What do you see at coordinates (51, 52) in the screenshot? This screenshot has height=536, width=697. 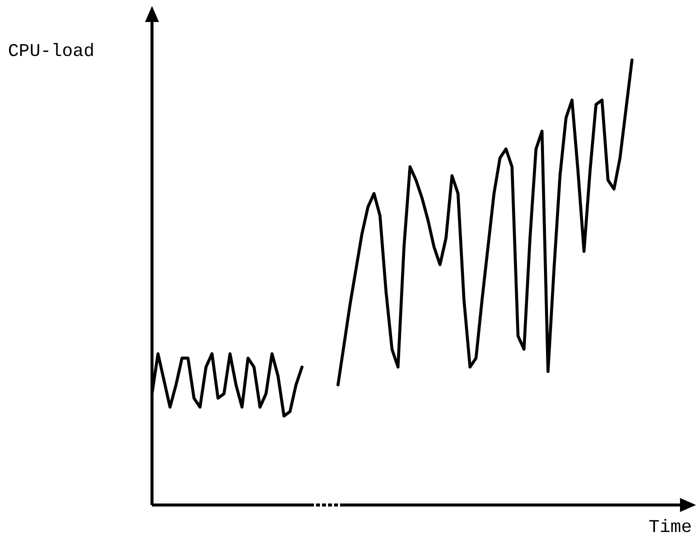 I see `y-axis-title: CPU-load` at bounding box center [51, 52].